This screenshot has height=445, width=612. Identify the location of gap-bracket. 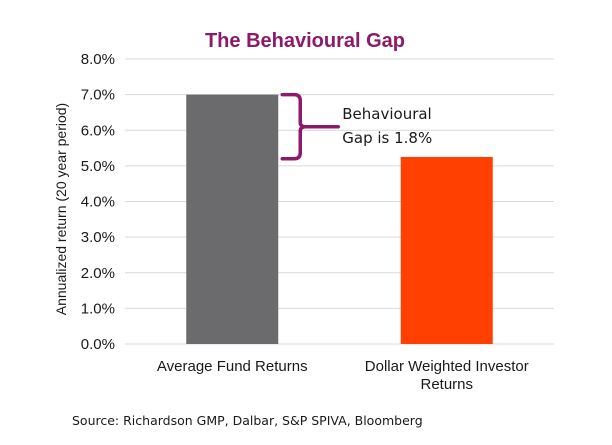
(310, 126).